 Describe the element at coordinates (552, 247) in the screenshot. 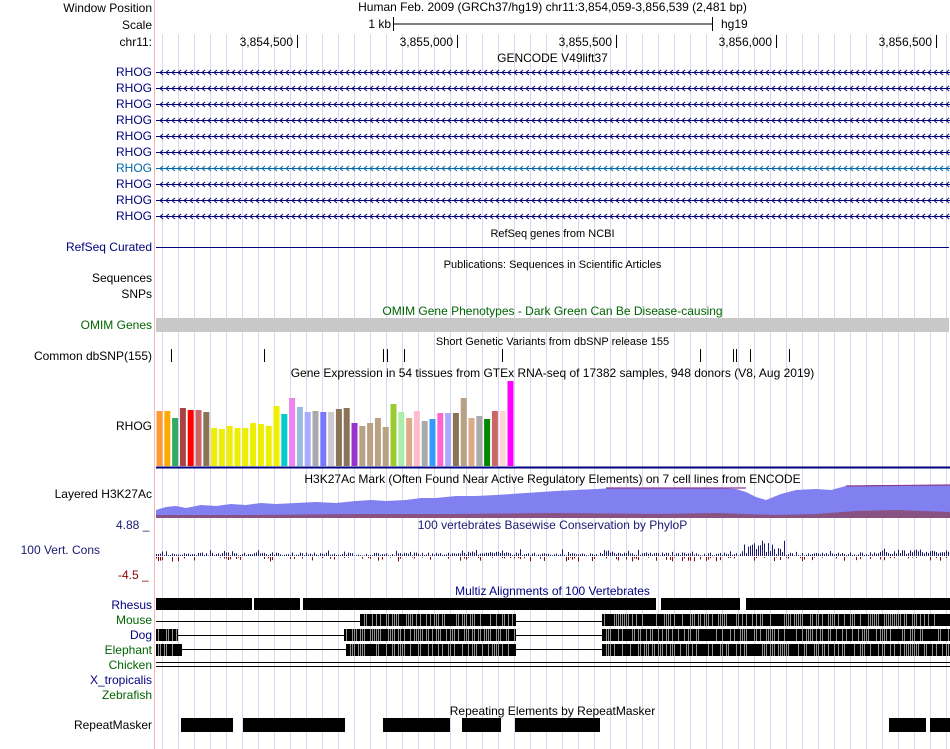

I see `refseq-transcript` at that location.